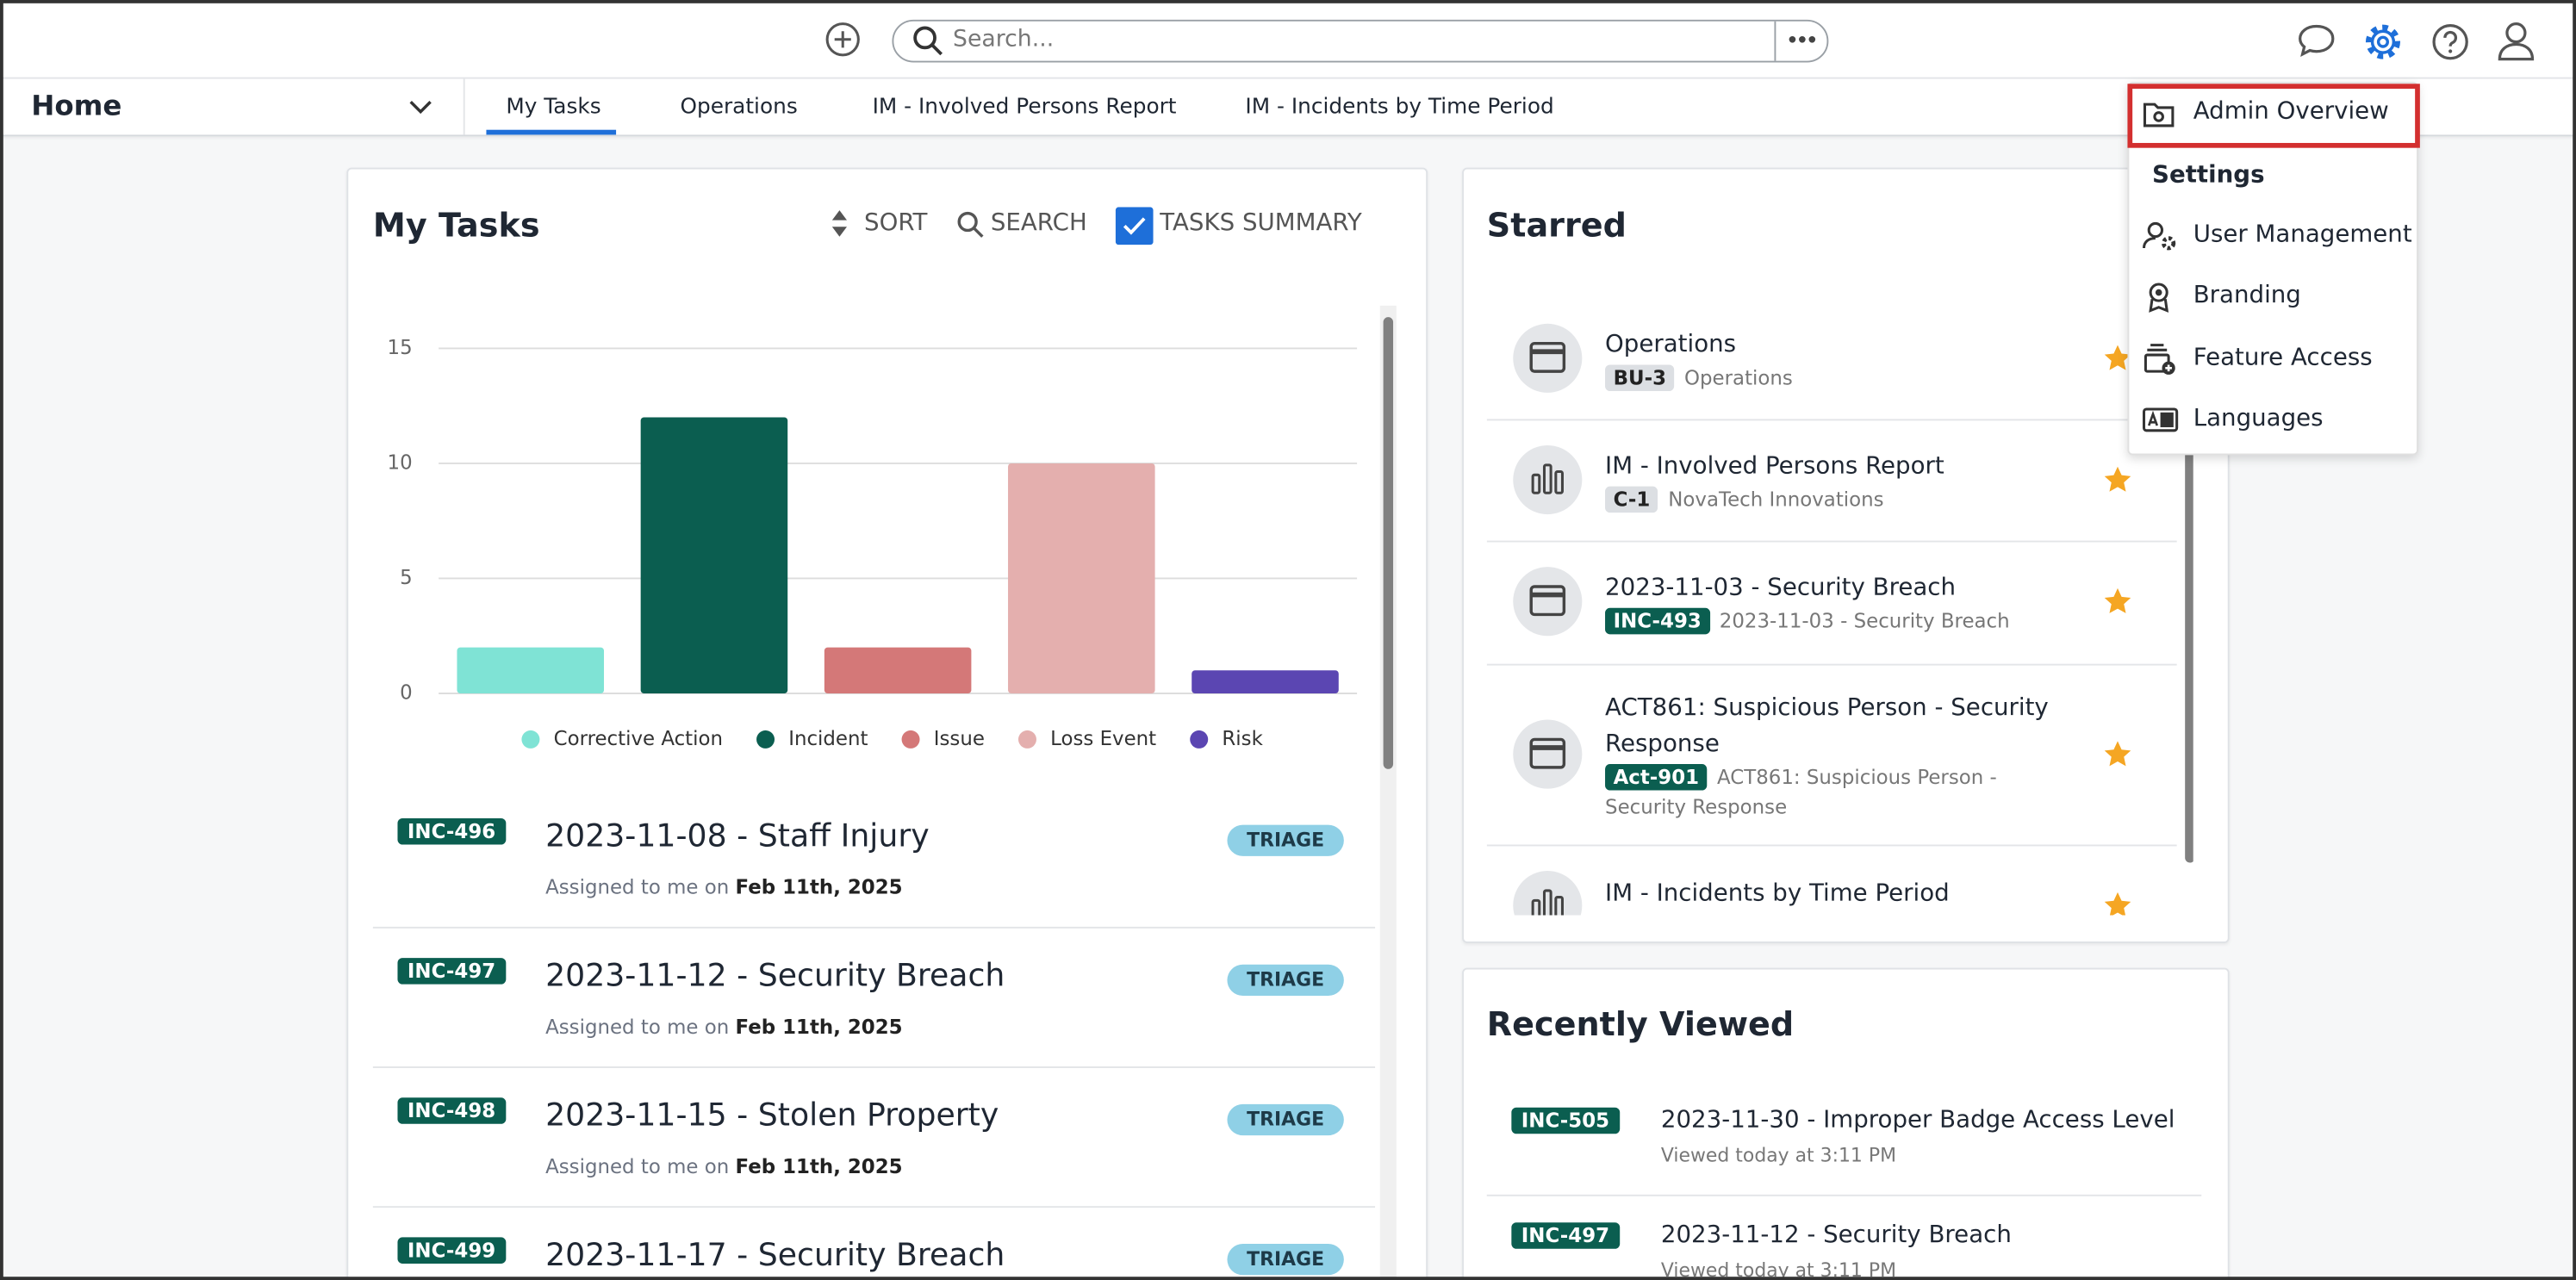 Image resolution: width=2576 pixels, height=1280 pixels. Describe the element at coordinates (1781, 588) in the screenshot. I see `item-name: 2023-11-03 - Security Breach` at that location.